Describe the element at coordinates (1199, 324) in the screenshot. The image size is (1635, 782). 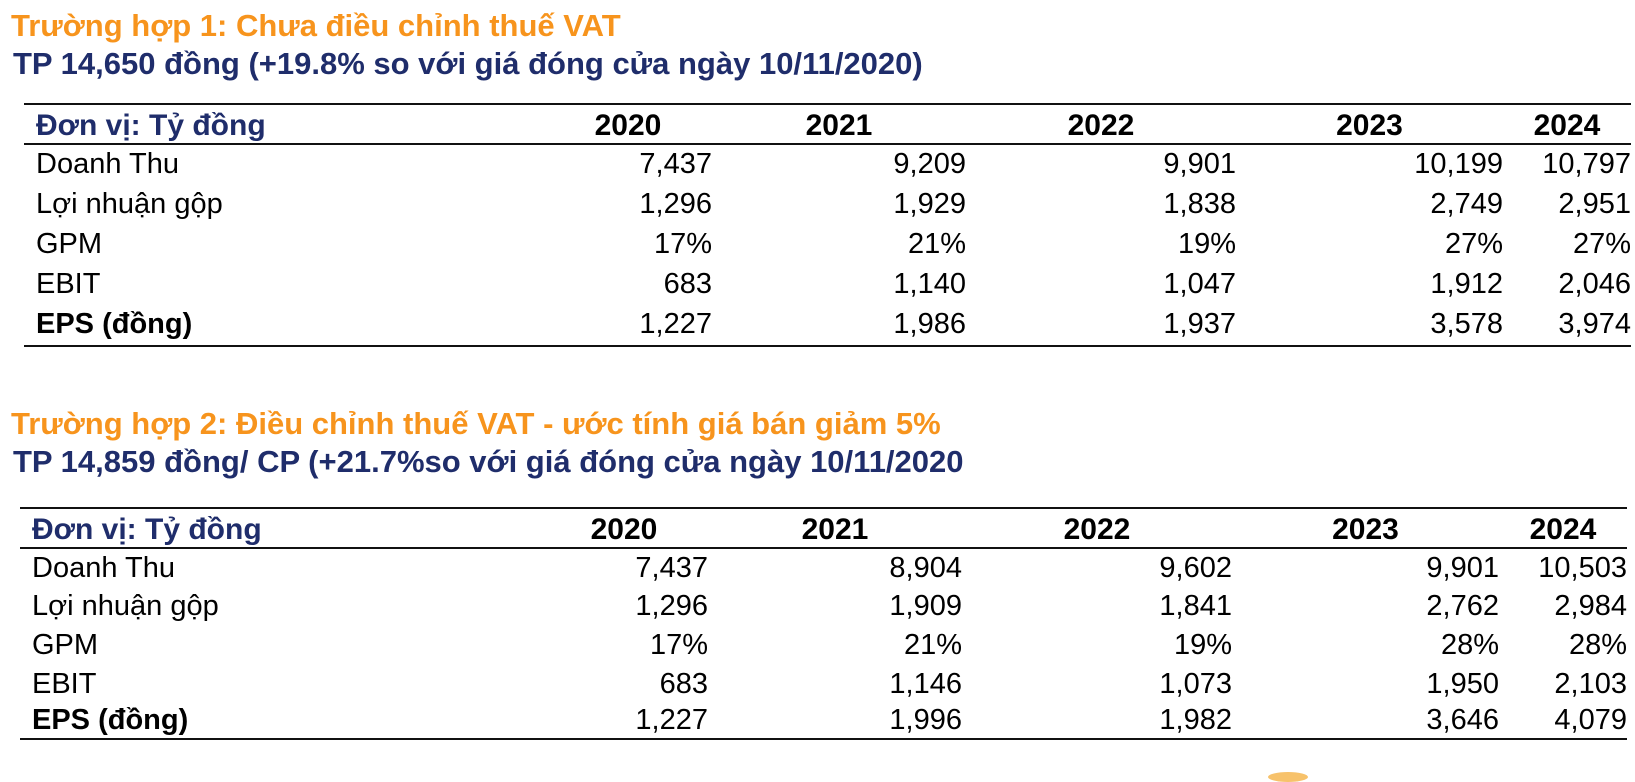
I see `table-cell: 1,937` at that location.